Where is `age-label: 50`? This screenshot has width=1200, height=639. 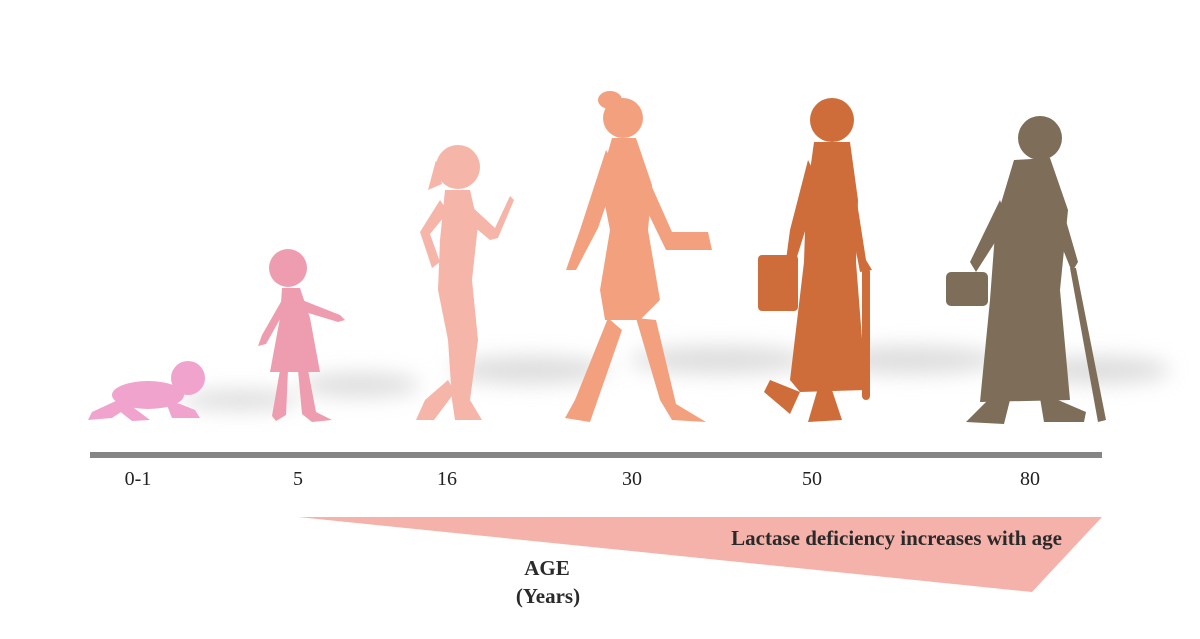
age-label: 50 is located at coordinates (812, 479).